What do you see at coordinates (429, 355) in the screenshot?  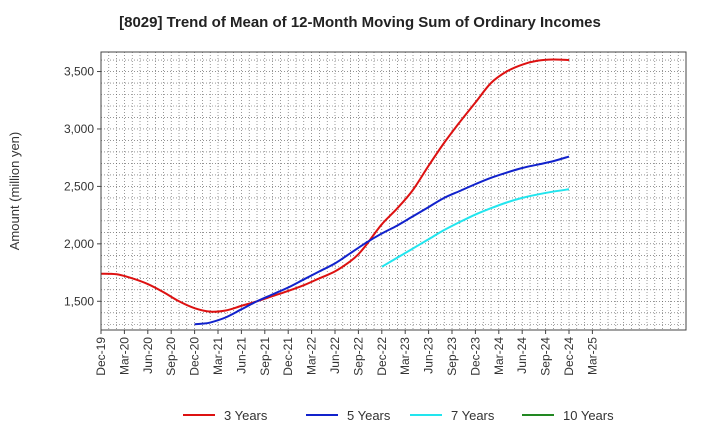 I see `x-tick-label: Jun-23` at bounding box center [429, 355].